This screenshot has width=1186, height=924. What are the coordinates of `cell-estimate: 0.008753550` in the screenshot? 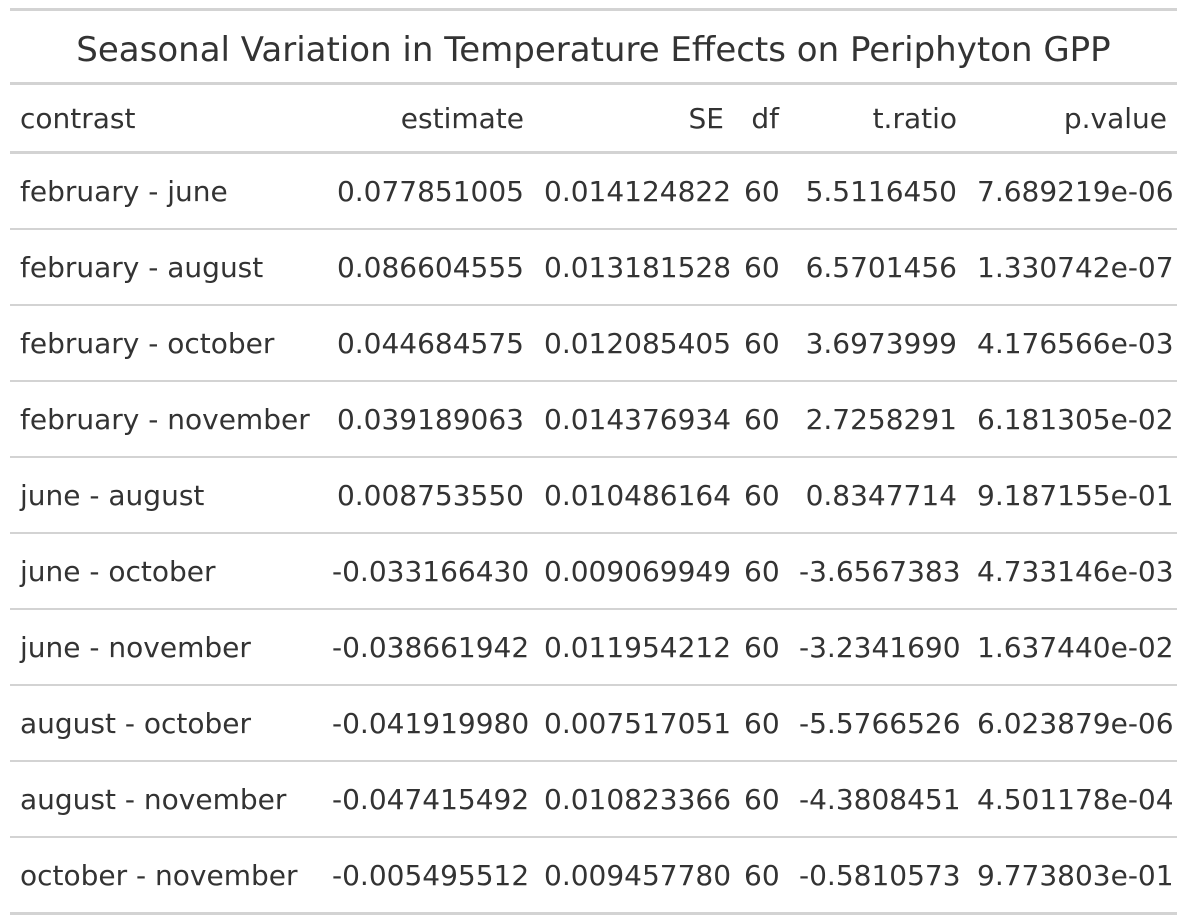 It's located at (428, 495).